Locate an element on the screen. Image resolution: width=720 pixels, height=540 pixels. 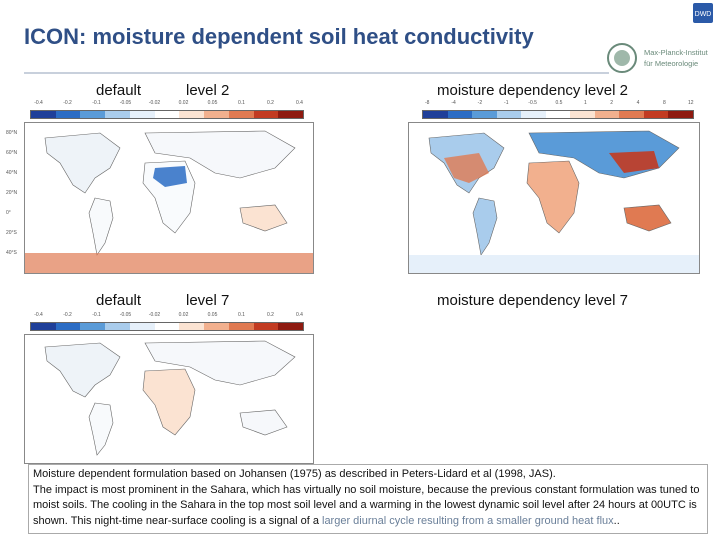
colorbar-tick-label: -8 is located at coordinates (427, 103).